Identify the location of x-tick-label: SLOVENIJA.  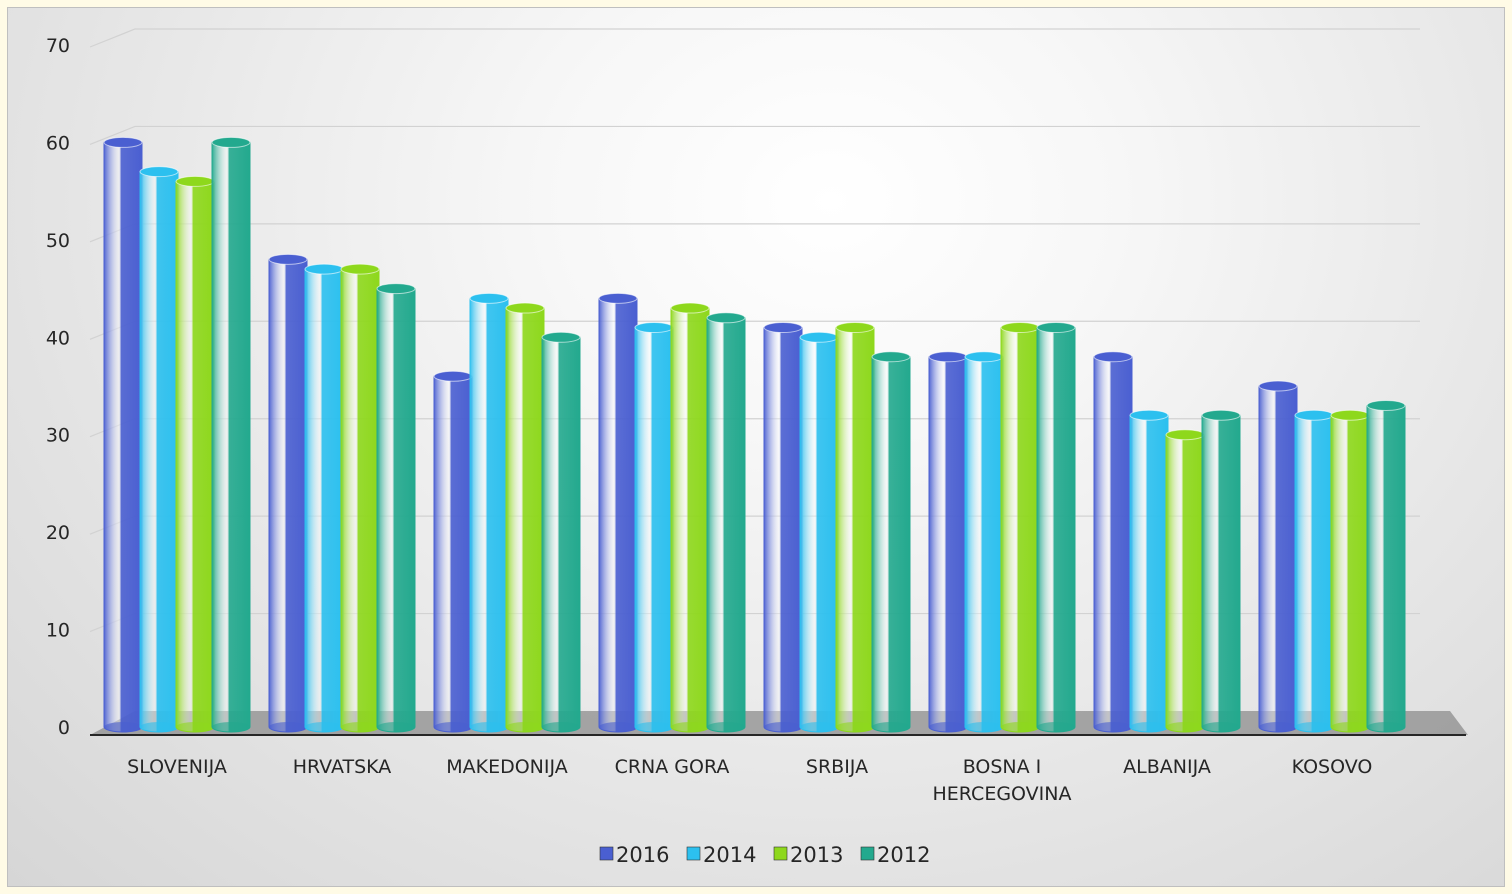
(177, 767).